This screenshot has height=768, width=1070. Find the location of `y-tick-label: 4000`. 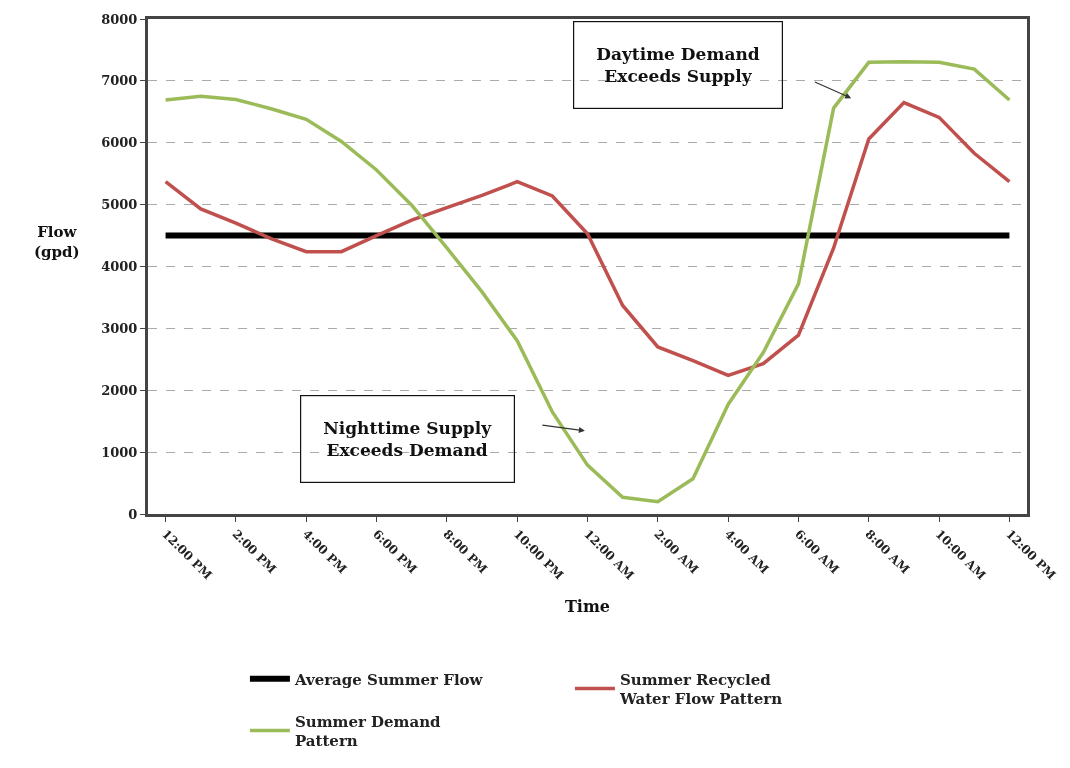

y-tick-label: 4000 is located at coordinates (119, 267).